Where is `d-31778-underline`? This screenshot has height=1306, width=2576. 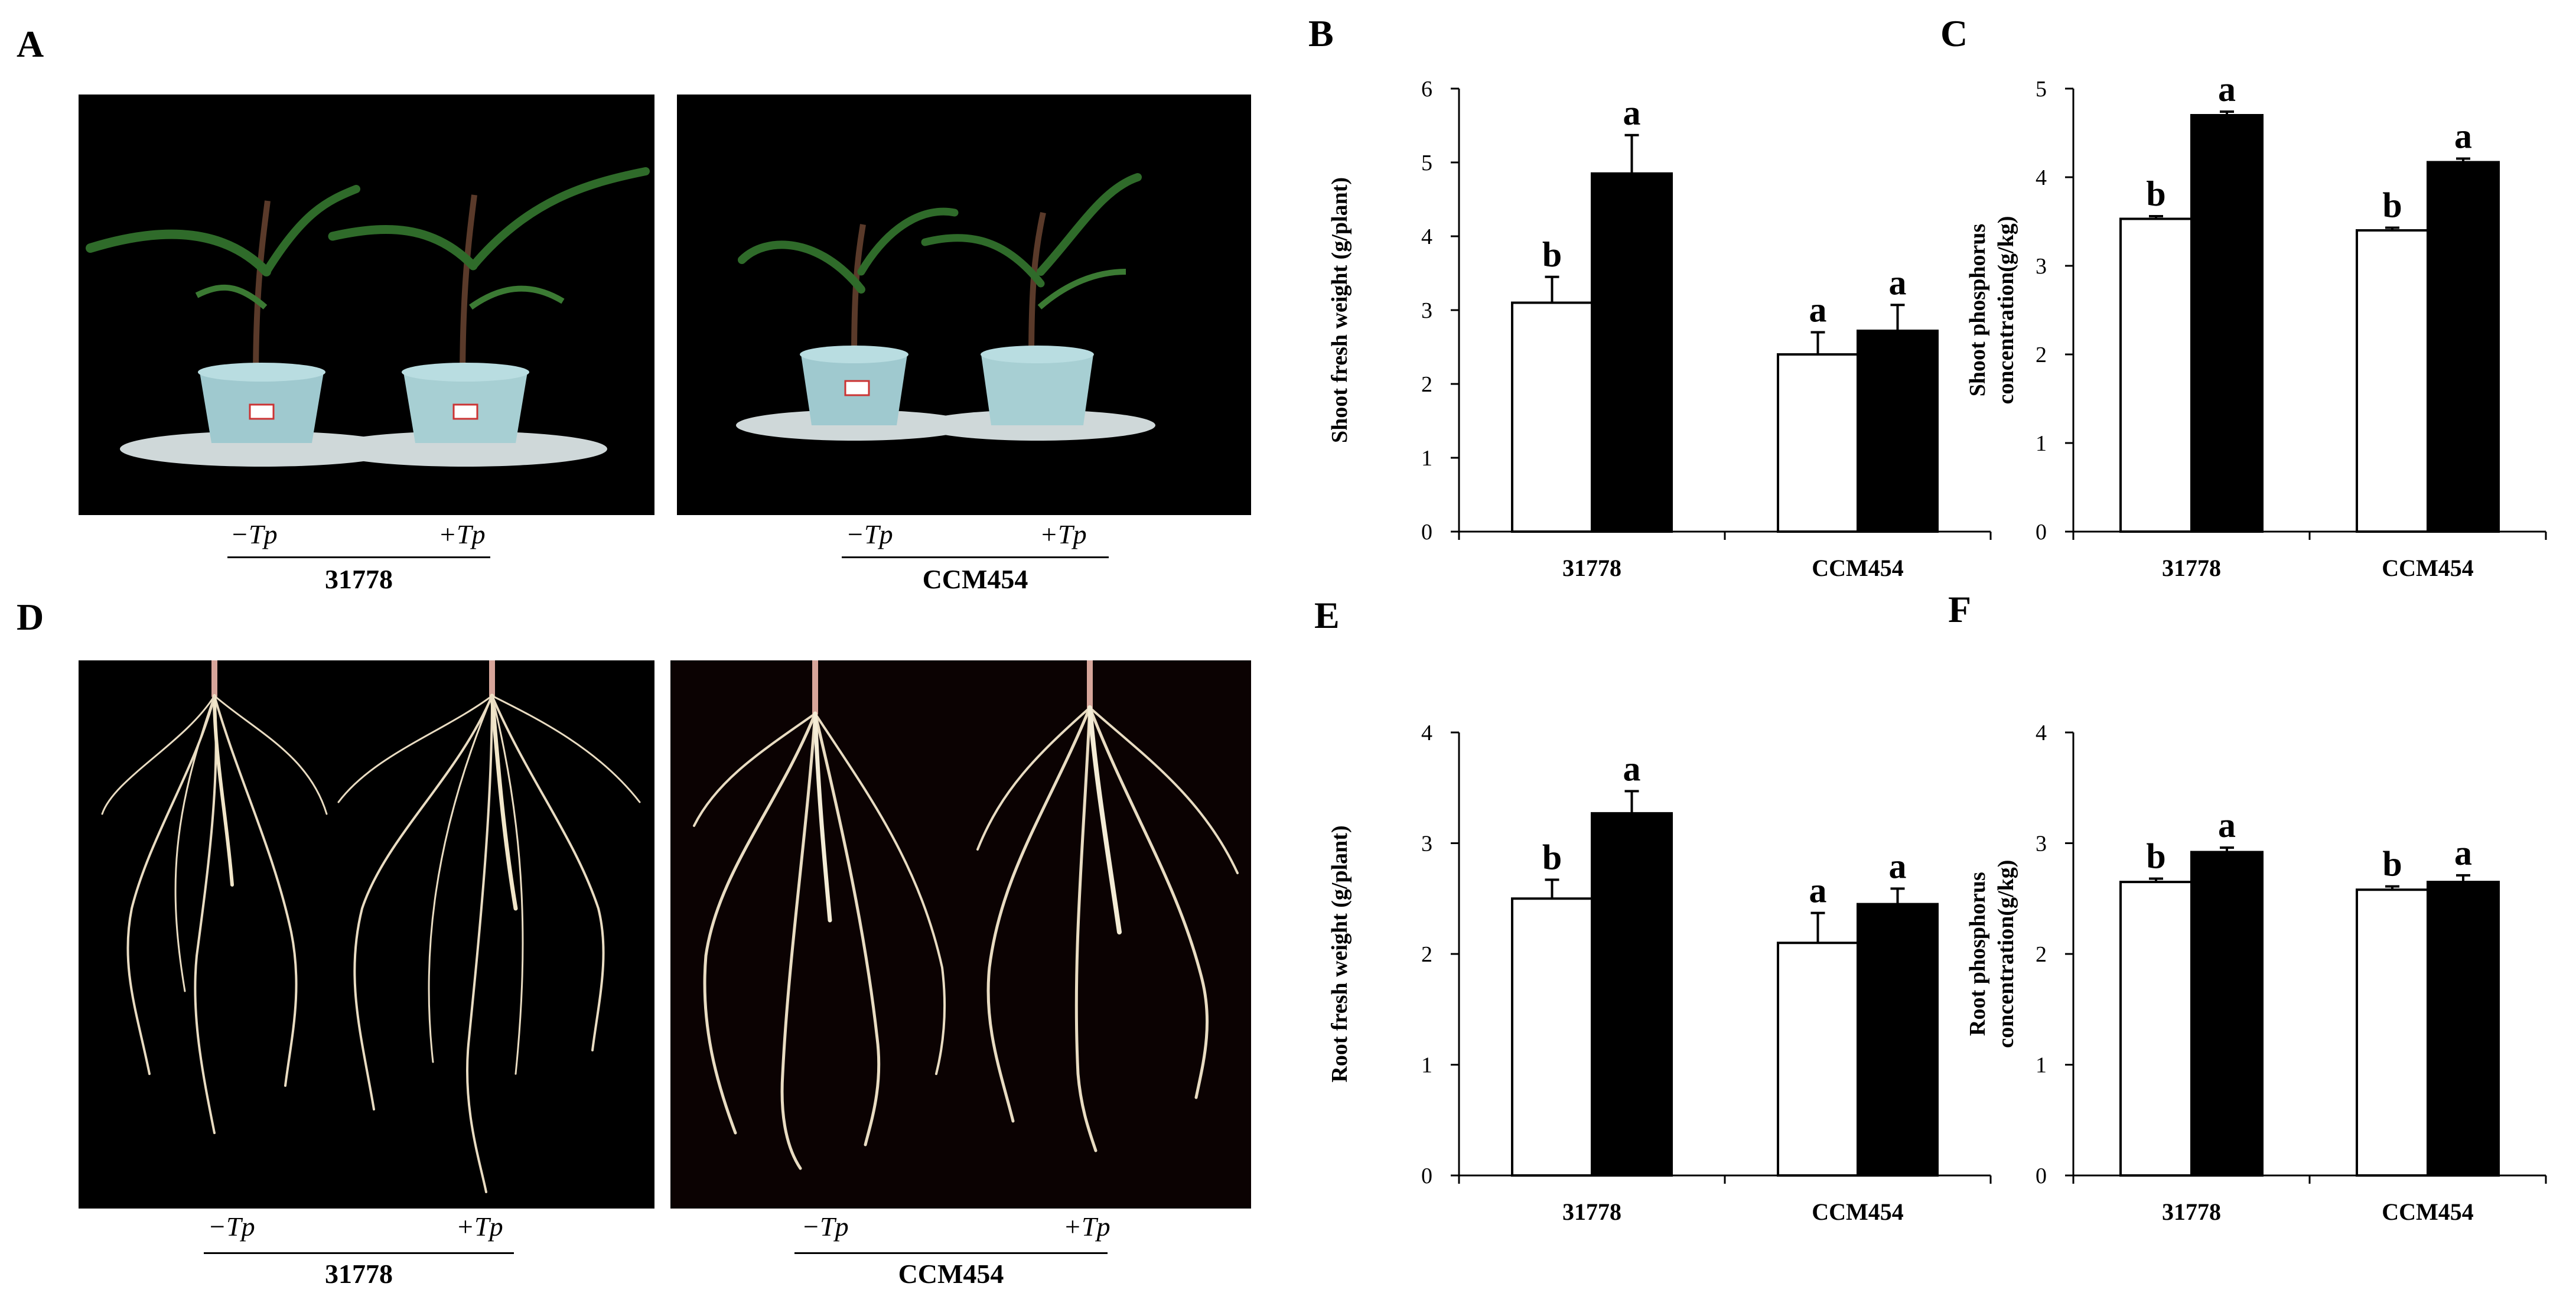 d-31778-underline is located at coordinates (359, 1253).